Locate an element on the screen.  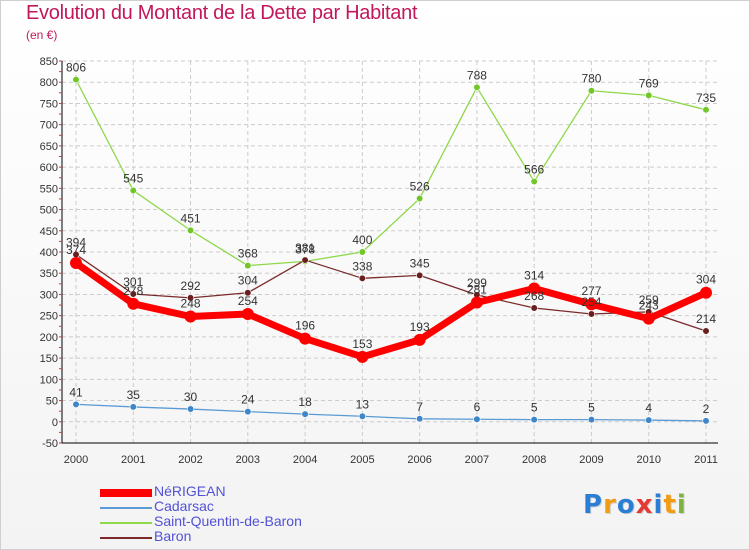
y-tick-label: 50 is located at coordinates (52, 402).